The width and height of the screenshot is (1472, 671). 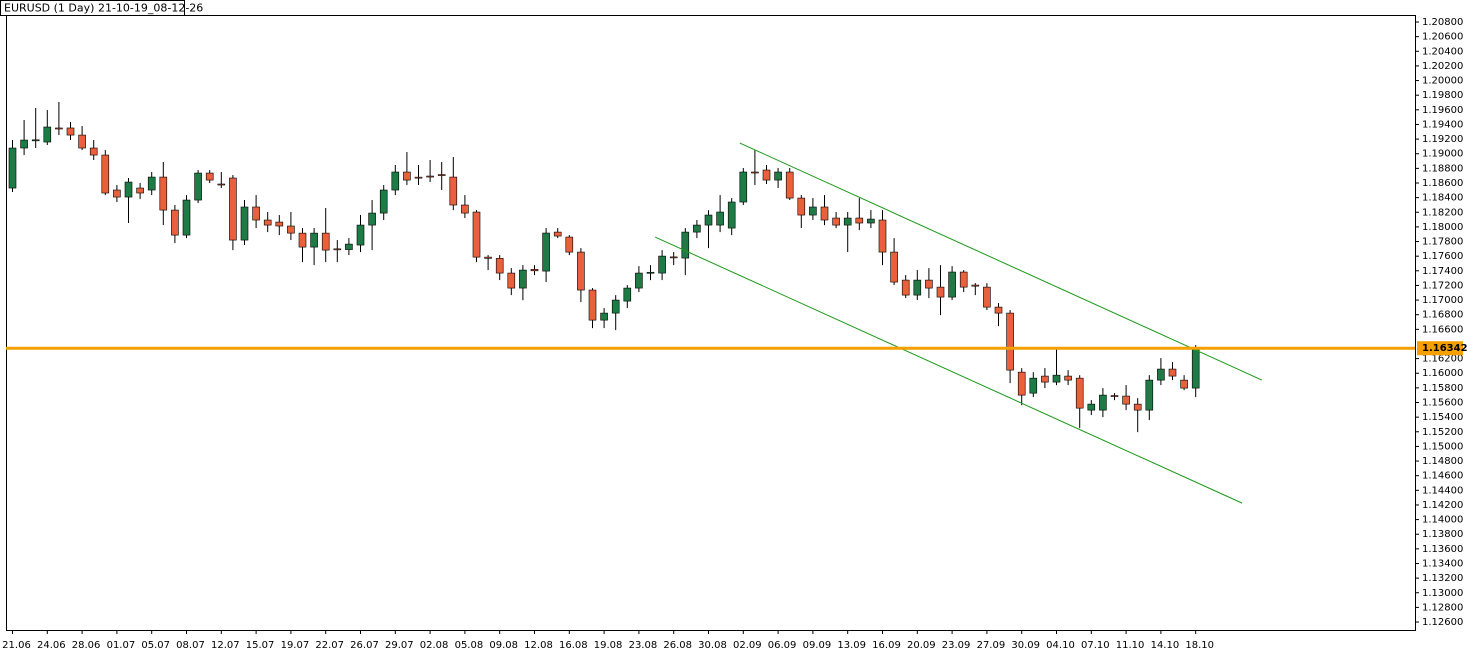 I want to click on x-tick-label: 14.10, so click(x=1165, y=645).